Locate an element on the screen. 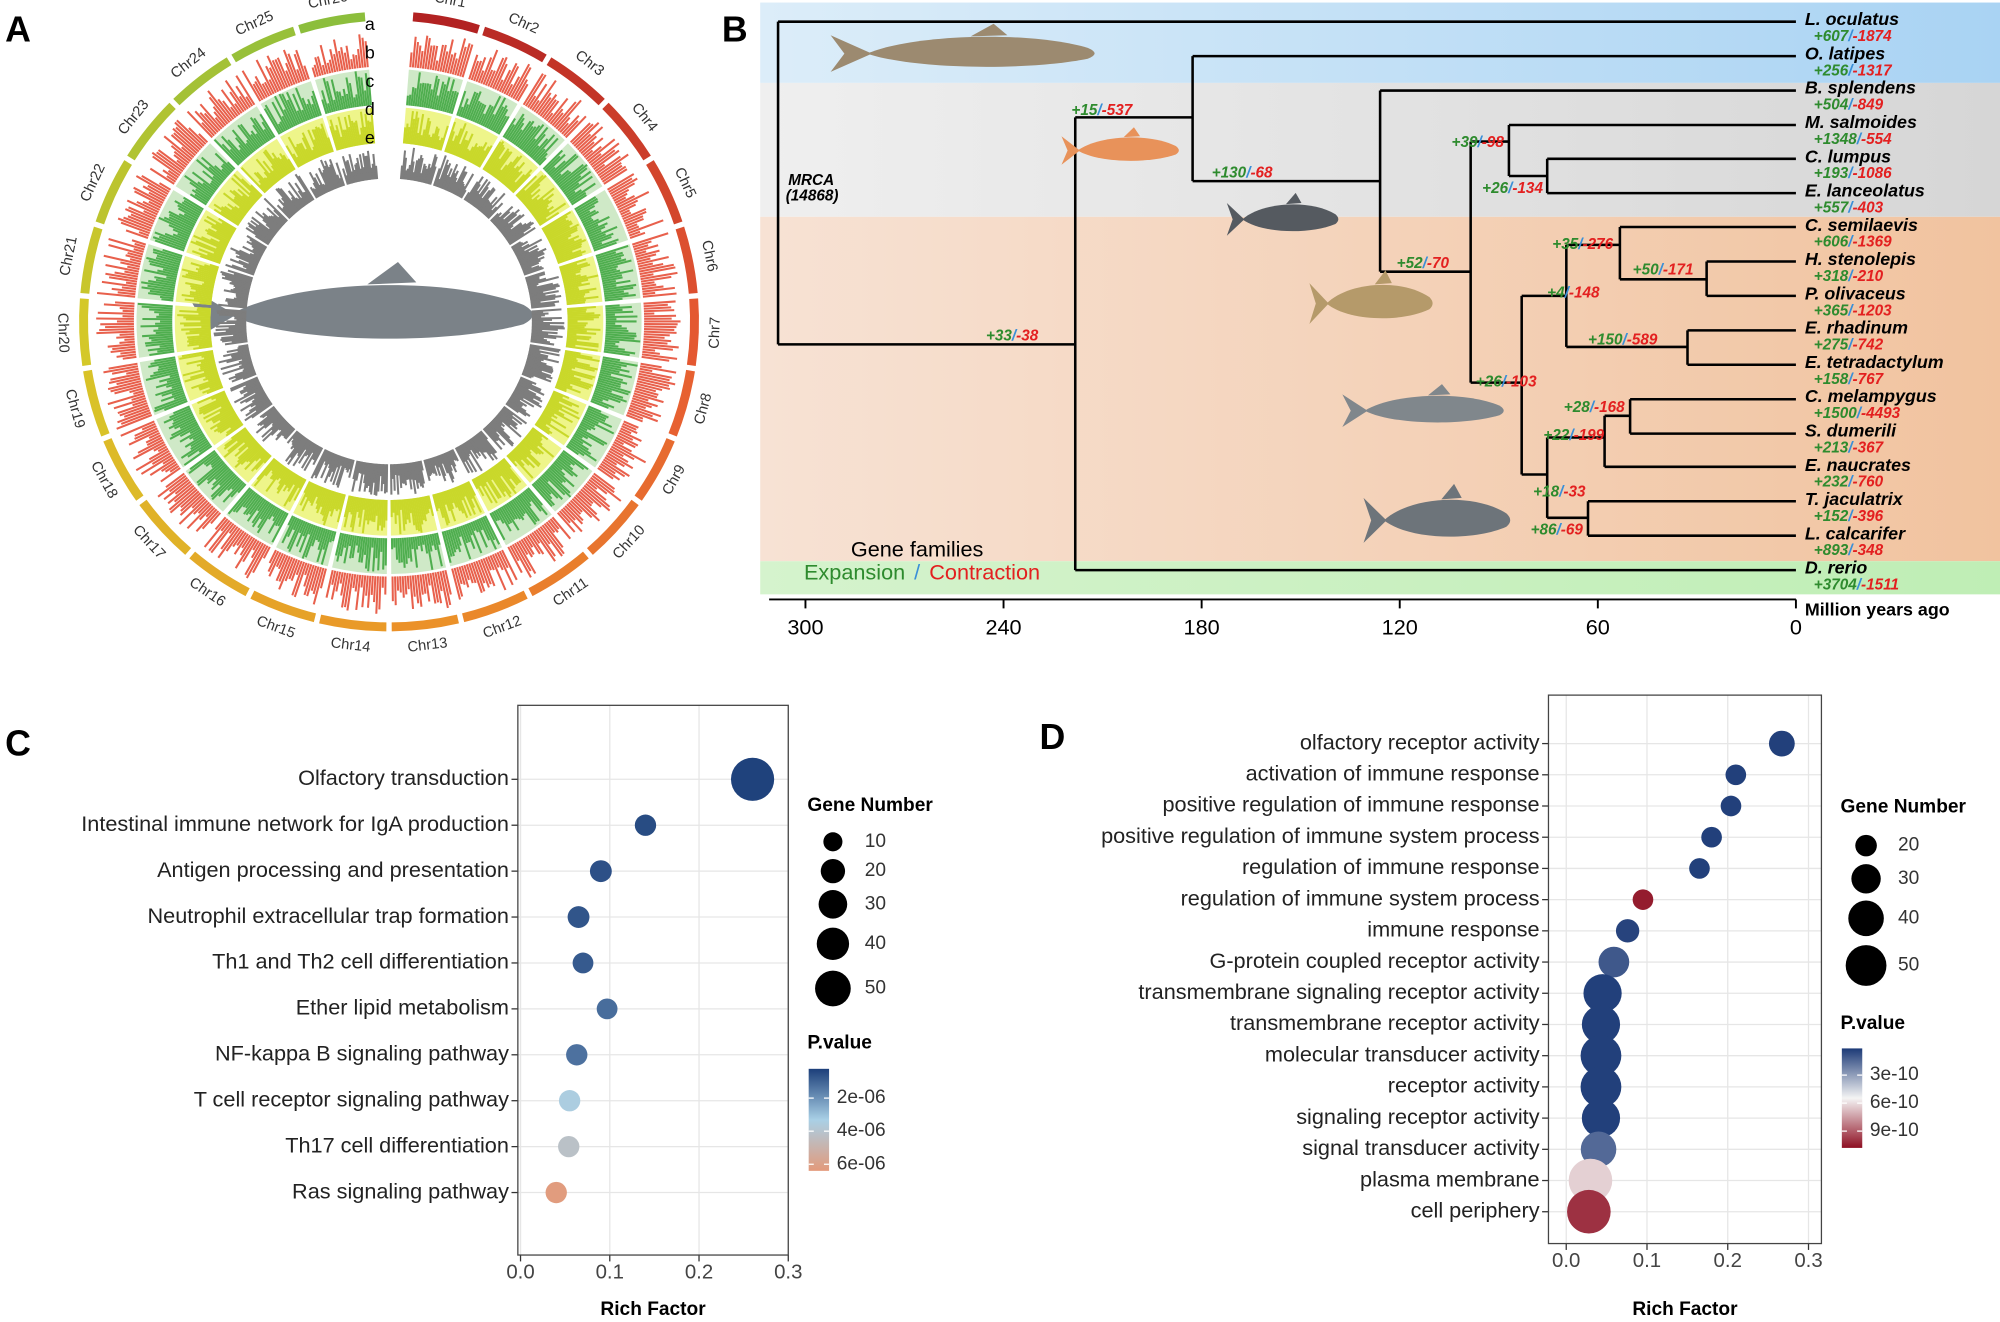 The height and width of the screenshot is (1322, 2000). dot is located at coordinates (752, 779).